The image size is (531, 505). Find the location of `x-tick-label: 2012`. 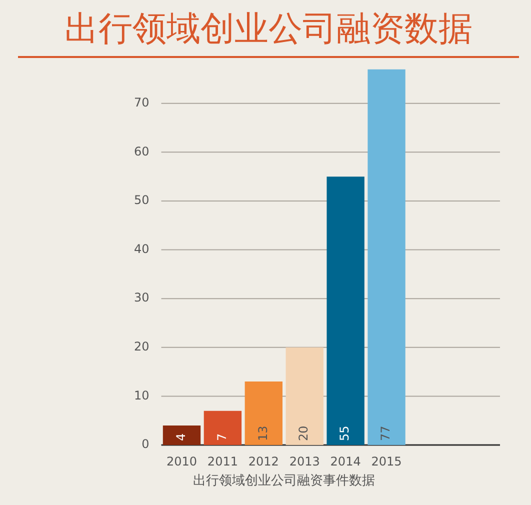

x-tick-label: 2012 is located at coordinates (263, 461).